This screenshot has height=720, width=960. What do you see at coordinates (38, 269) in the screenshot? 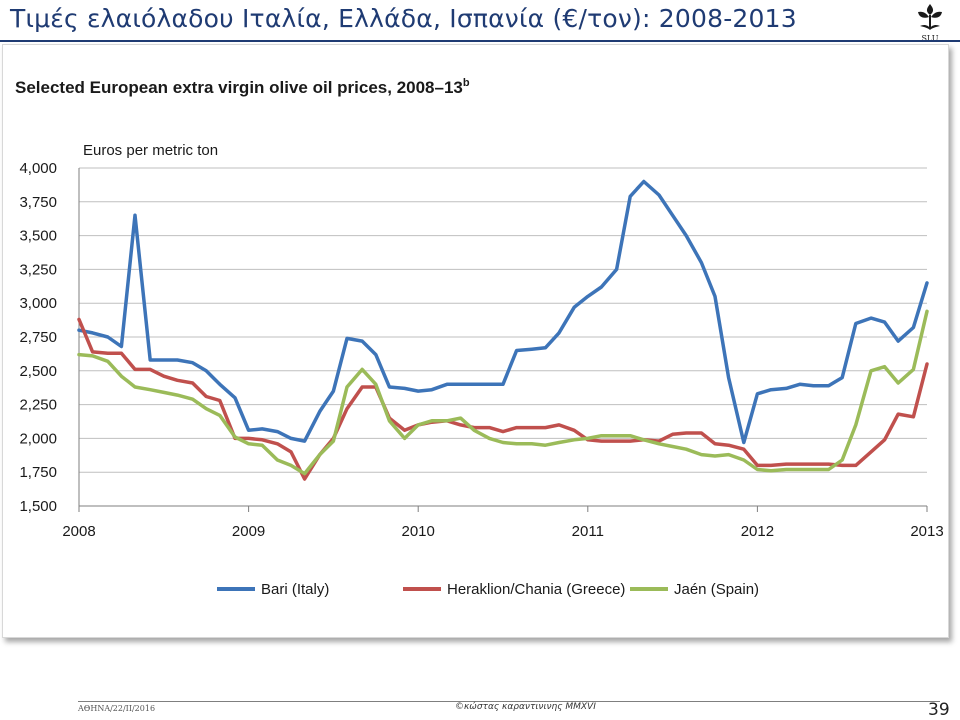
I see `y-tick-label: 3,250` at bounding box center [38, 269].